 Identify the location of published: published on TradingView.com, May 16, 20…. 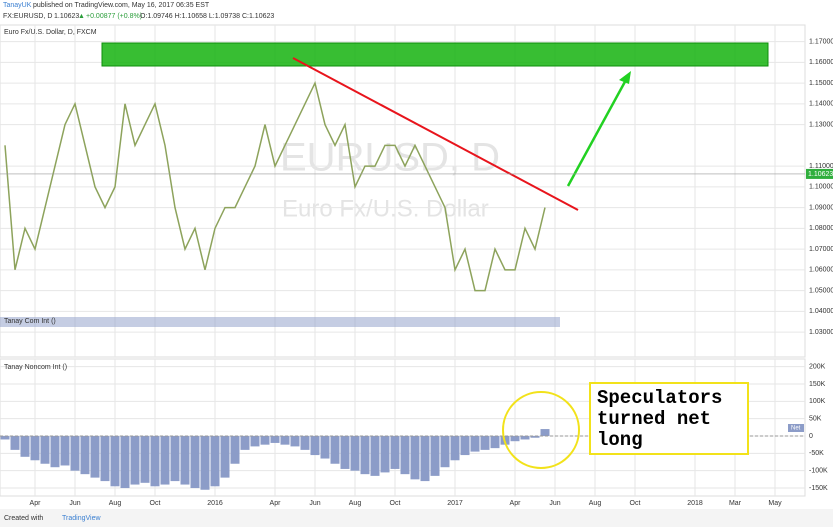
(121, 5).